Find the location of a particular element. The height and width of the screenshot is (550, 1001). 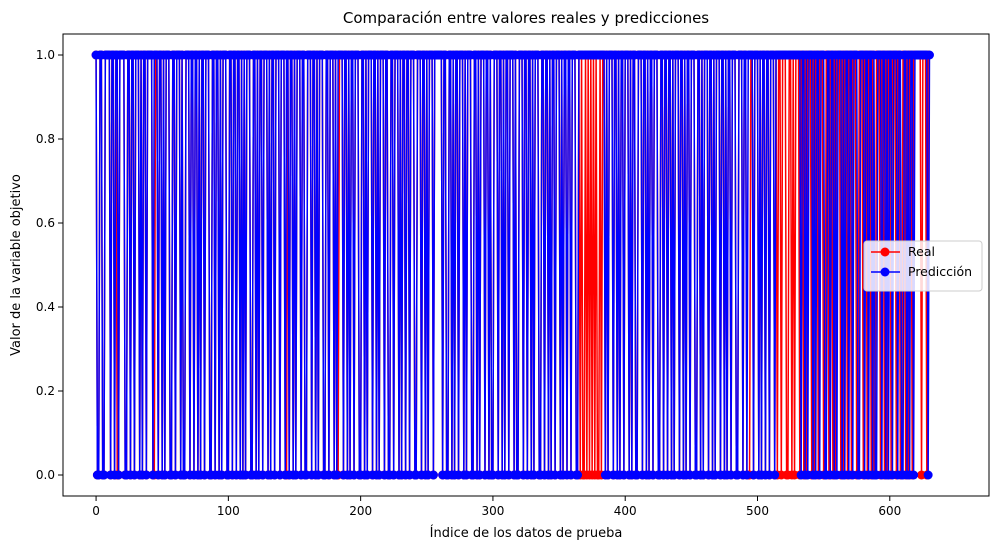

x-tick-label: 0 is located at coordinates (96, 511).